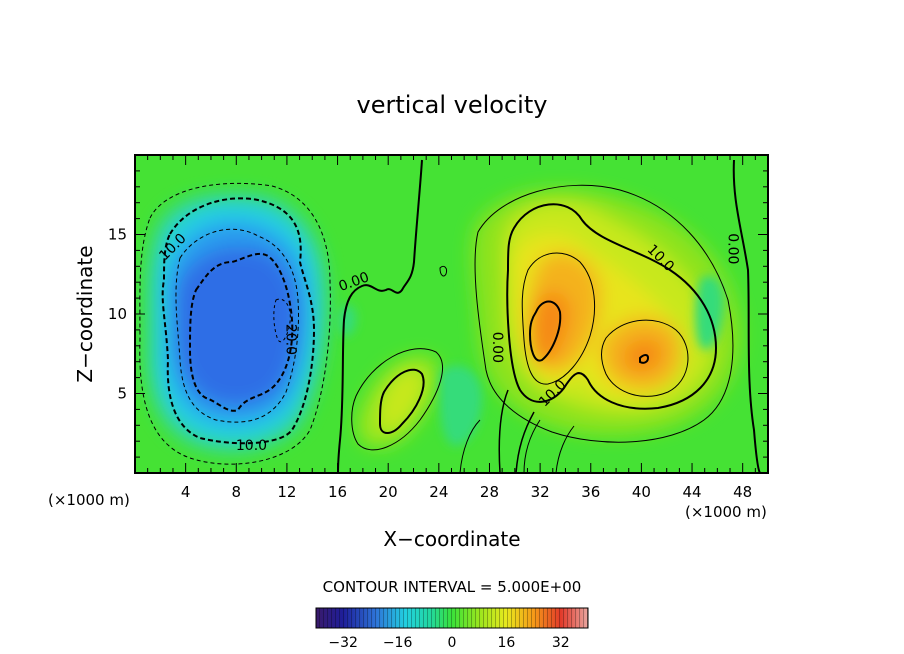 Image resolution: width=904 pixels, height=654 pixels. Describe the element at coordinates (590, 492) in the screenshot. I see `x-tick-label: 36` at that location.